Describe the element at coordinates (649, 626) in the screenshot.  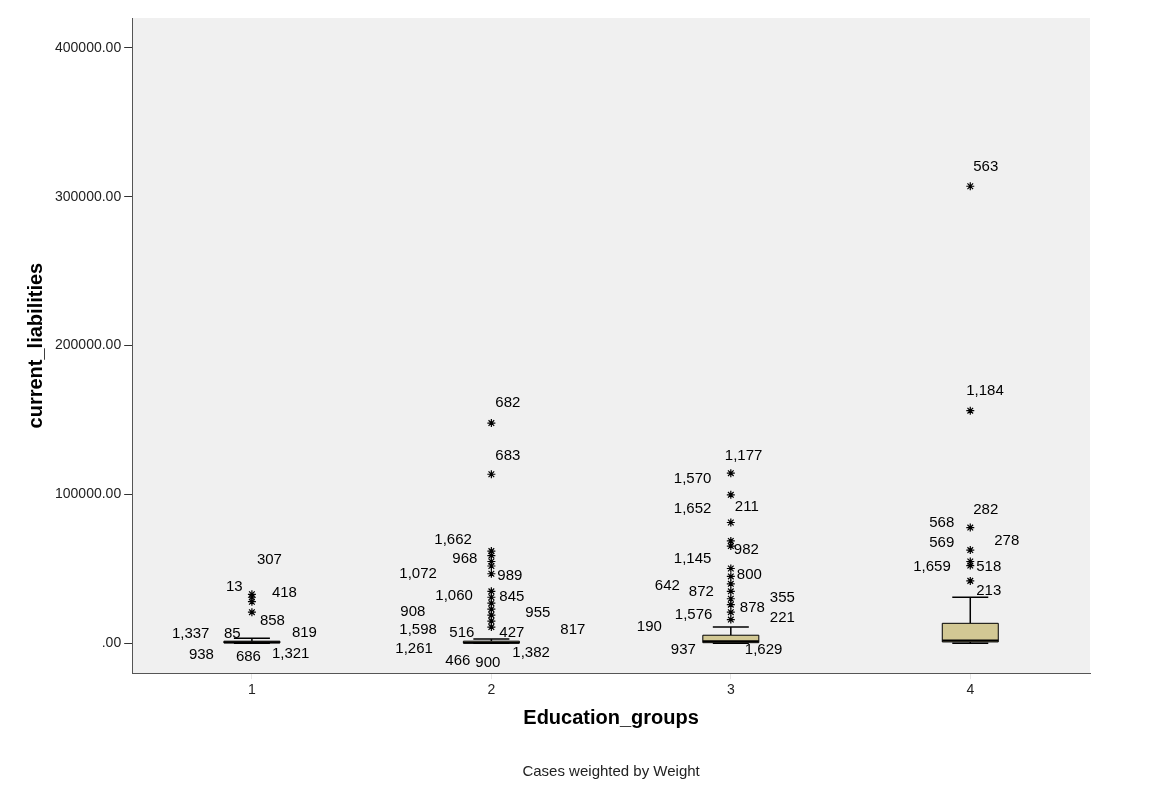
I see `annotation: 190` at that location.